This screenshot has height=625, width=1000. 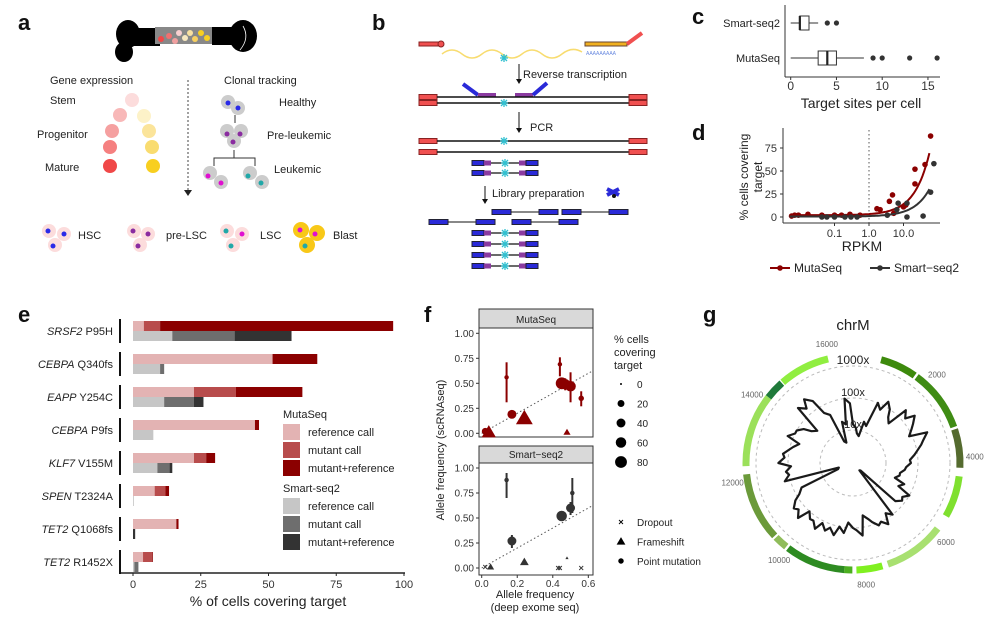 What do you see at coordinates (341, 507) in the screenshot?
I see `e-legend-label: reference call` at bounding box center [341, 507].